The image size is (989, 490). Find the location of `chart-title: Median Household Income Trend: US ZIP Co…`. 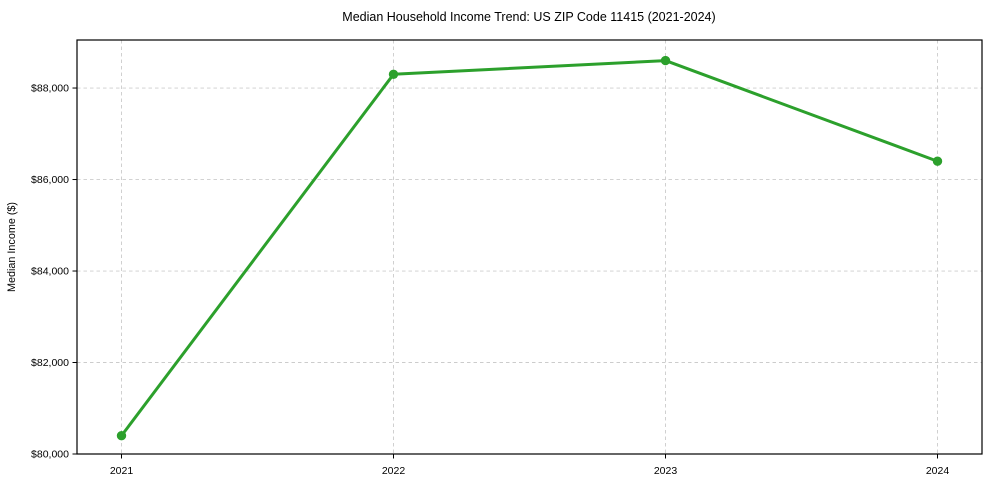

chart-title: Median Household Income Trend: US ZIP Co… is located at coordinates (528, 17).